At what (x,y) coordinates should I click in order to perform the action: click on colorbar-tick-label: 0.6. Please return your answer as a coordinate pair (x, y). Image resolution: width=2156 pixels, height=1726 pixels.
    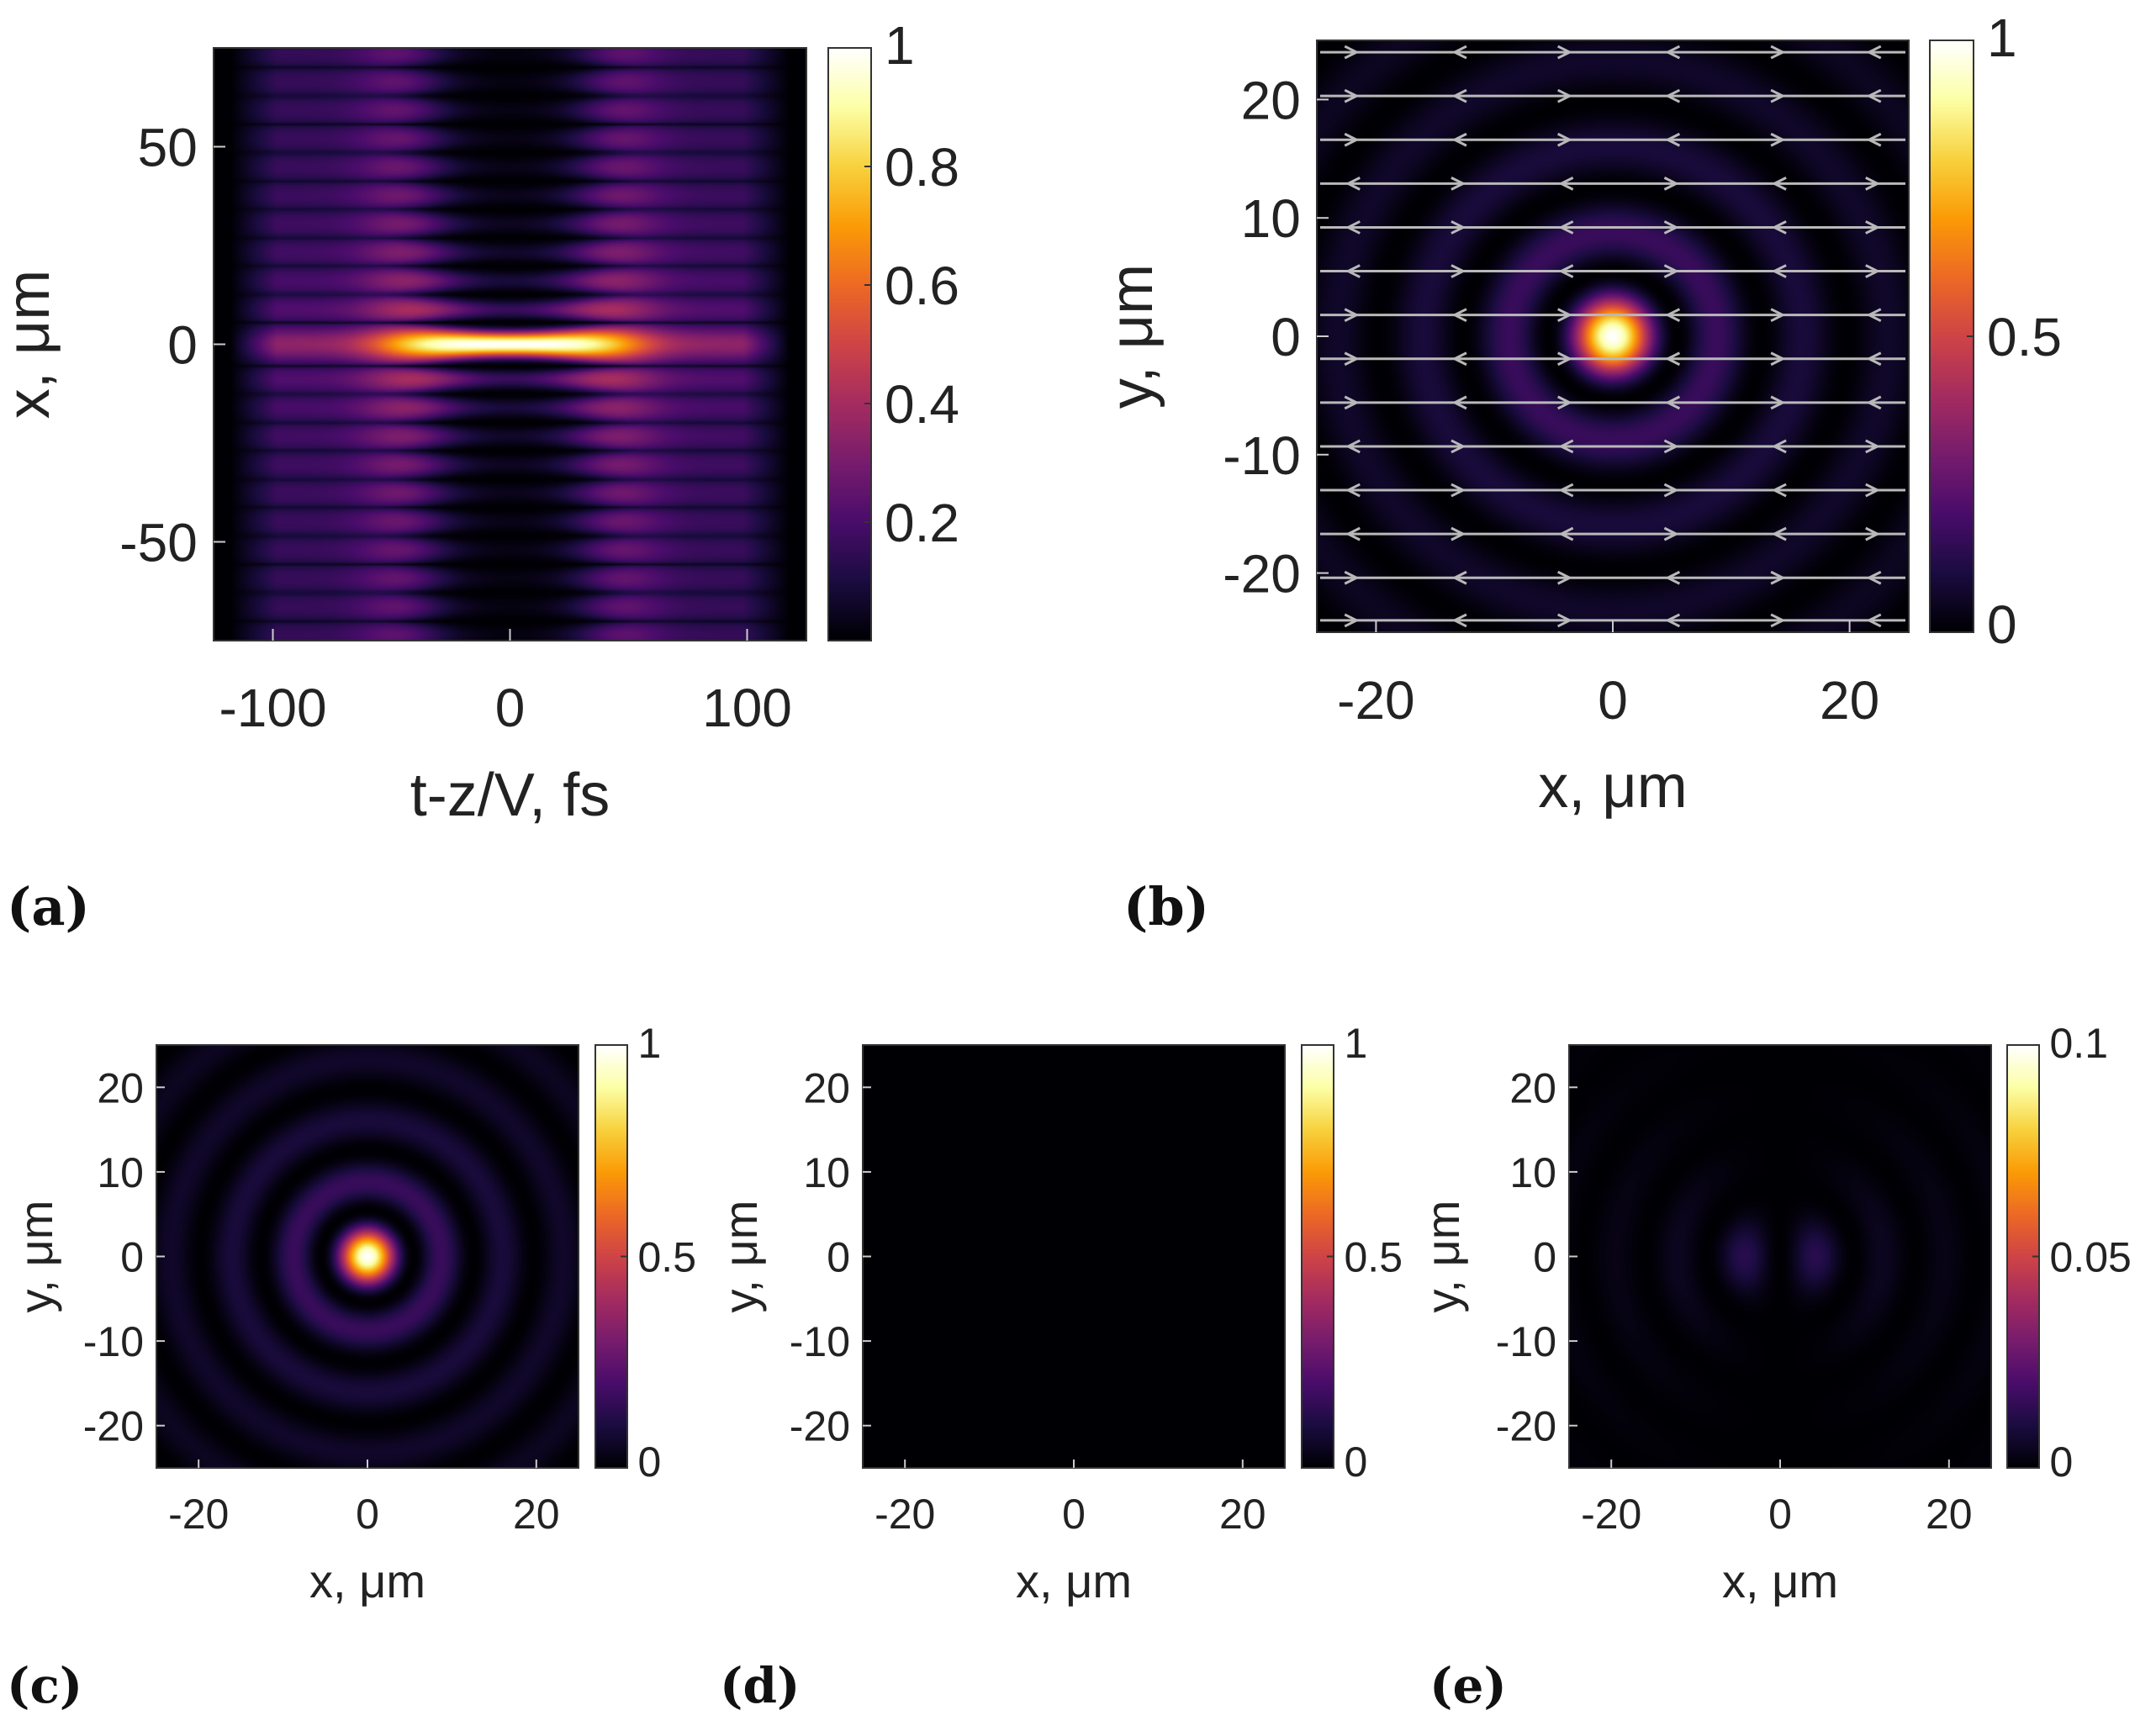
    Looking at the image, I should click on (922, 286).